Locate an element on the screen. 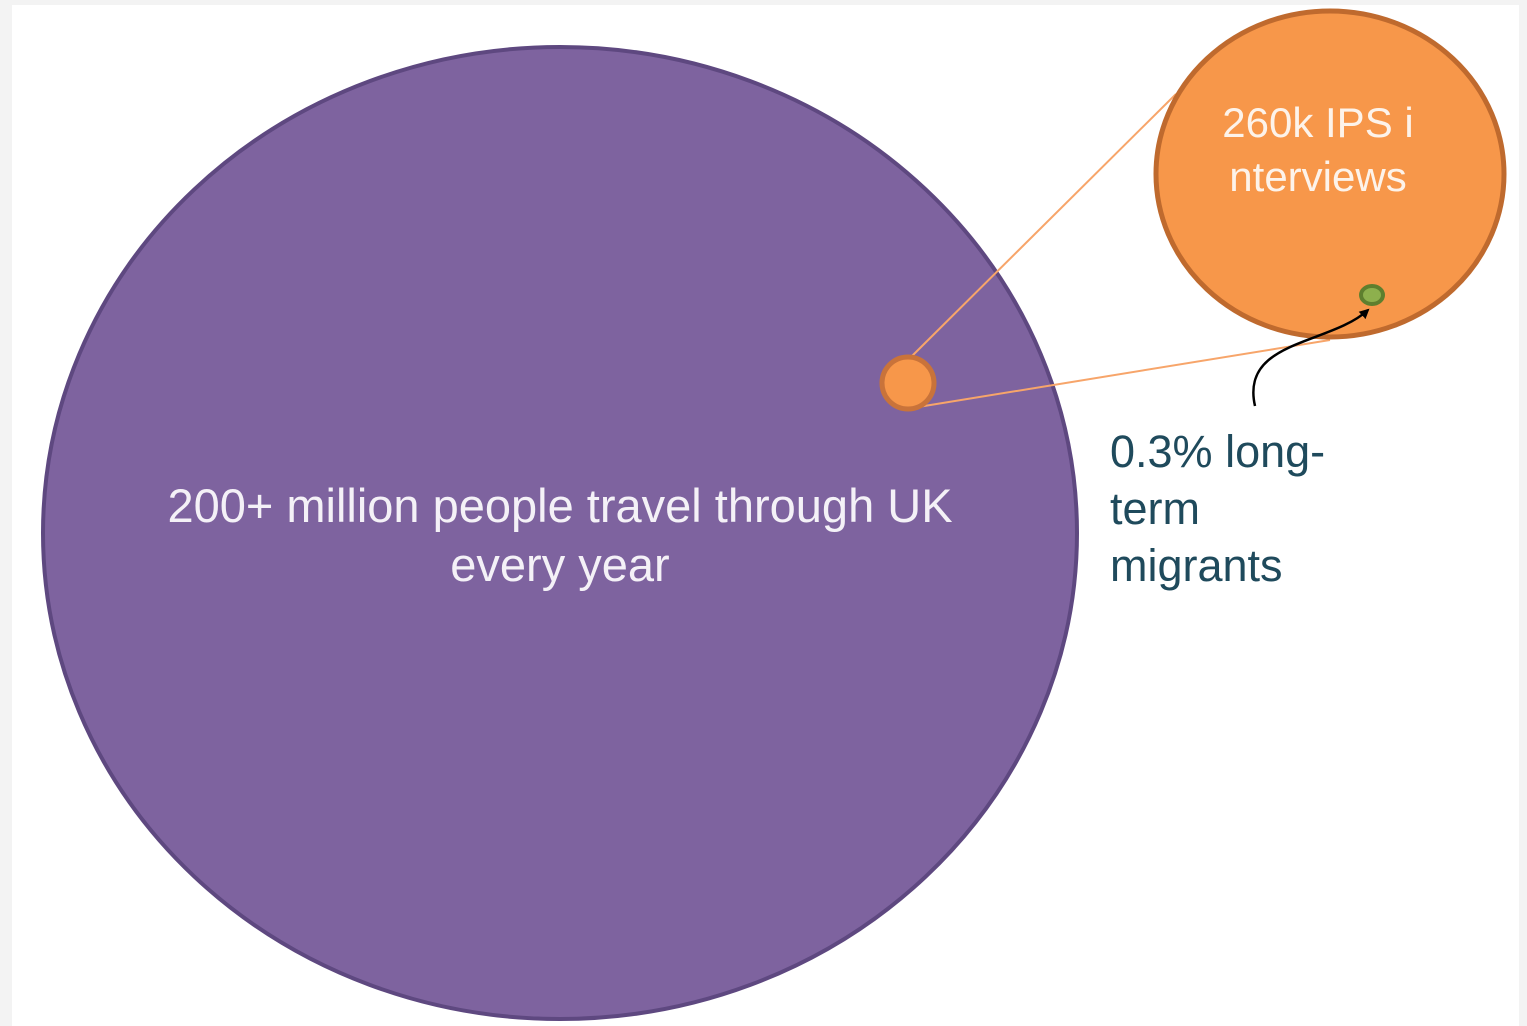  ips-interviews-label: 260k IPS interviews is located at coordinates (1318, 149).